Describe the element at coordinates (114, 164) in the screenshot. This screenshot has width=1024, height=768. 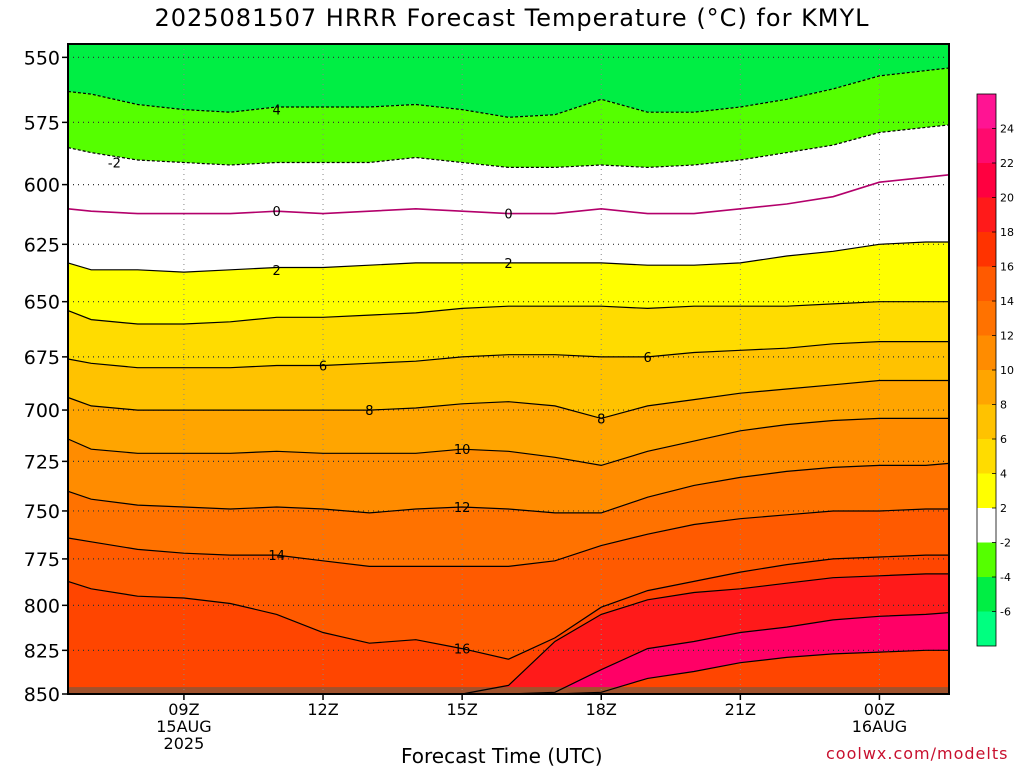
I see `contour-label: -2` at that location.